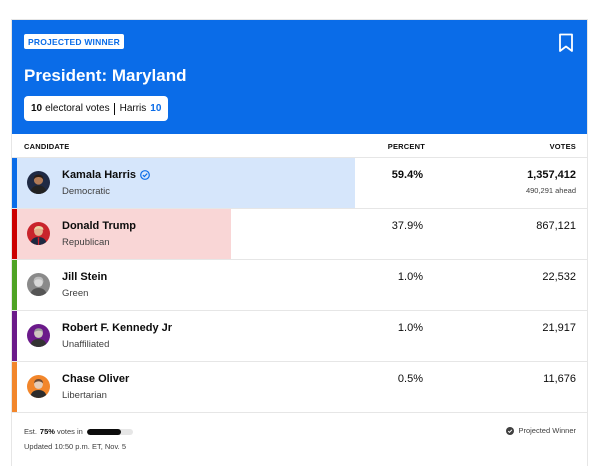 The width and height of the screenshot is (599, 466). I want to click on candidate-name: Chase Oliver, so click(96, 379).